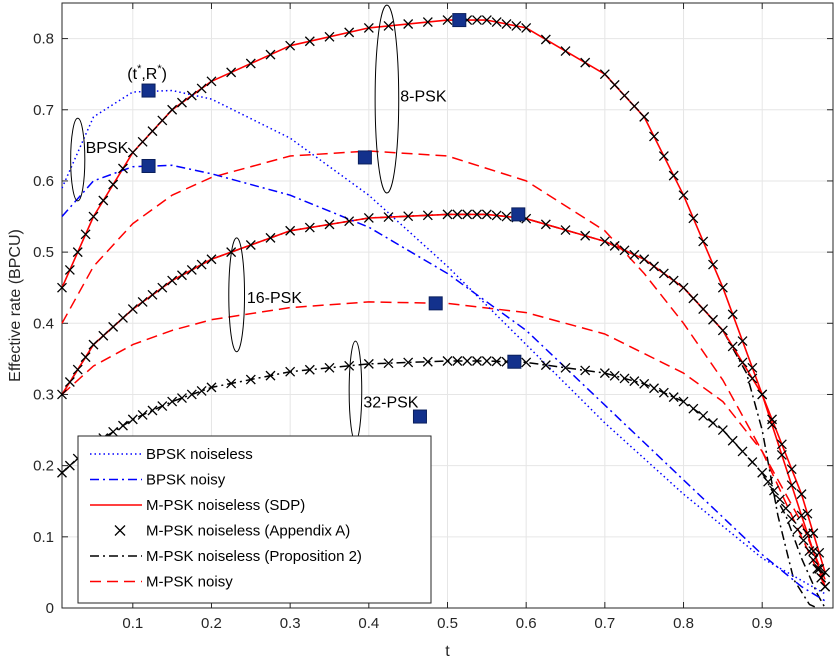 The height and width of the screenshot is (662, 837). What do you see at coordinates (447, 623) in the screenshot?
I see `x-tick-label: 0.5` at bounding box center [447, 623].